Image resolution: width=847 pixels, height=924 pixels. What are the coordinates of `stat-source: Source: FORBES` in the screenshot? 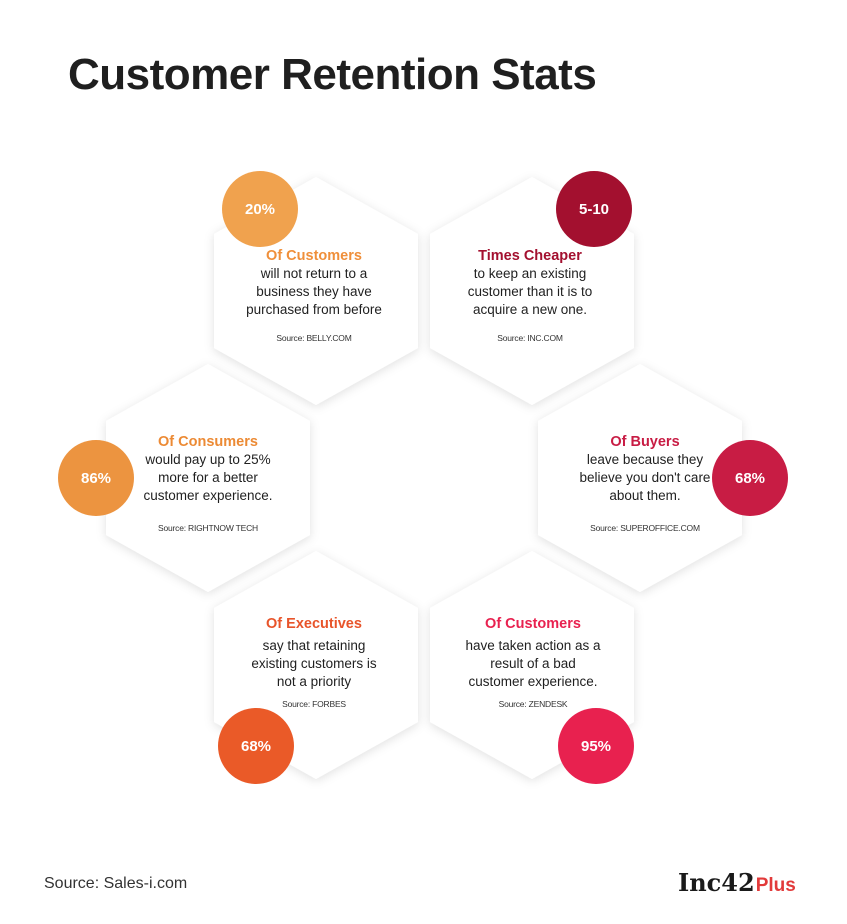 It's located at (314, 704).